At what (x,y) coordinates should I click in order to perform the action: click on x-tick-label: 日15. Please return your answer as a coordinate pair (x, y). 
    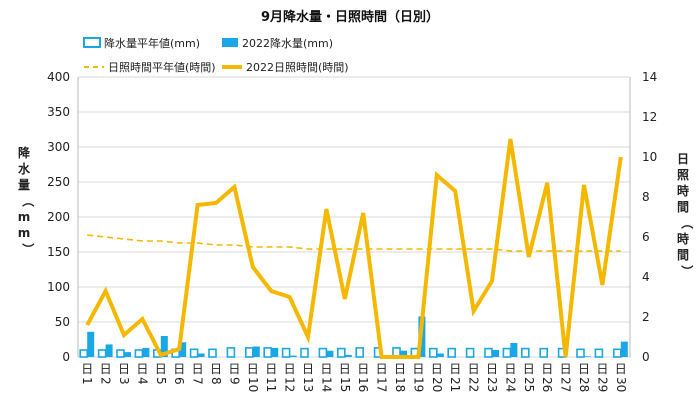
    Looking at the image, I should click on (345, 377).